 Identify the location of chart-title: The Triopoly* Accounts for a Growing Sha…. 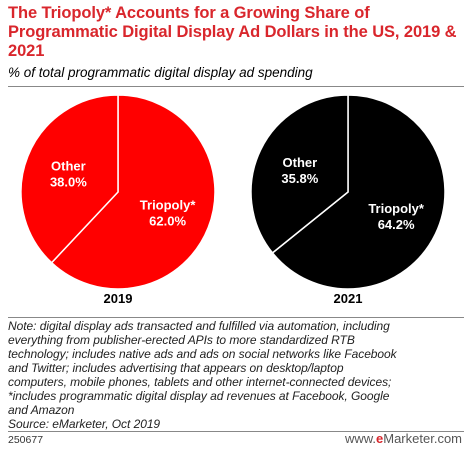
(232, 32).